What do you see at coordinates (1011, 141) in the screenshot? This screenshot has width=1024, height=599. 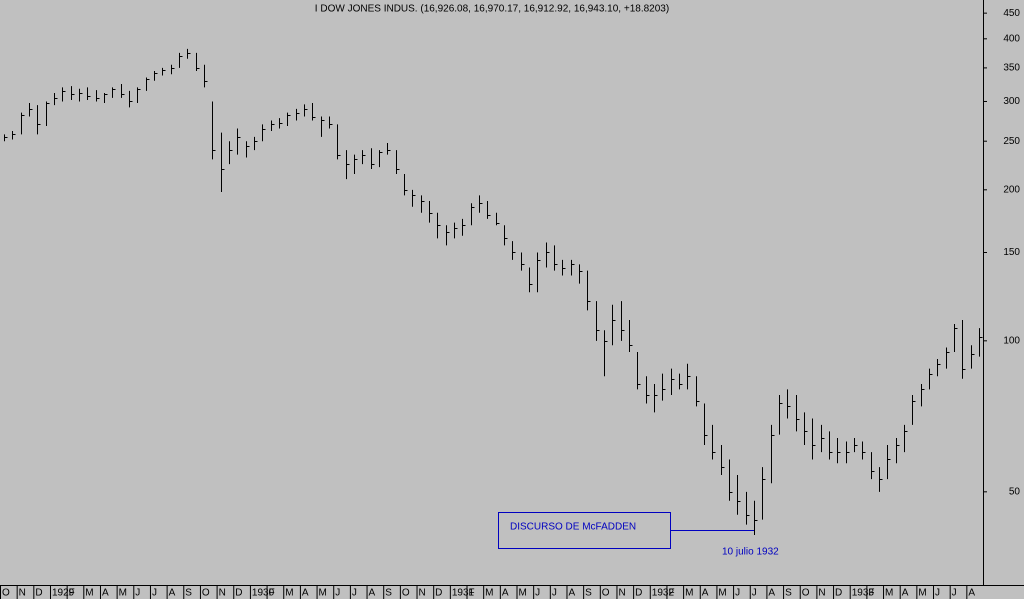 I see `y-tick-label: 250` at bounding box center [1011, 141].